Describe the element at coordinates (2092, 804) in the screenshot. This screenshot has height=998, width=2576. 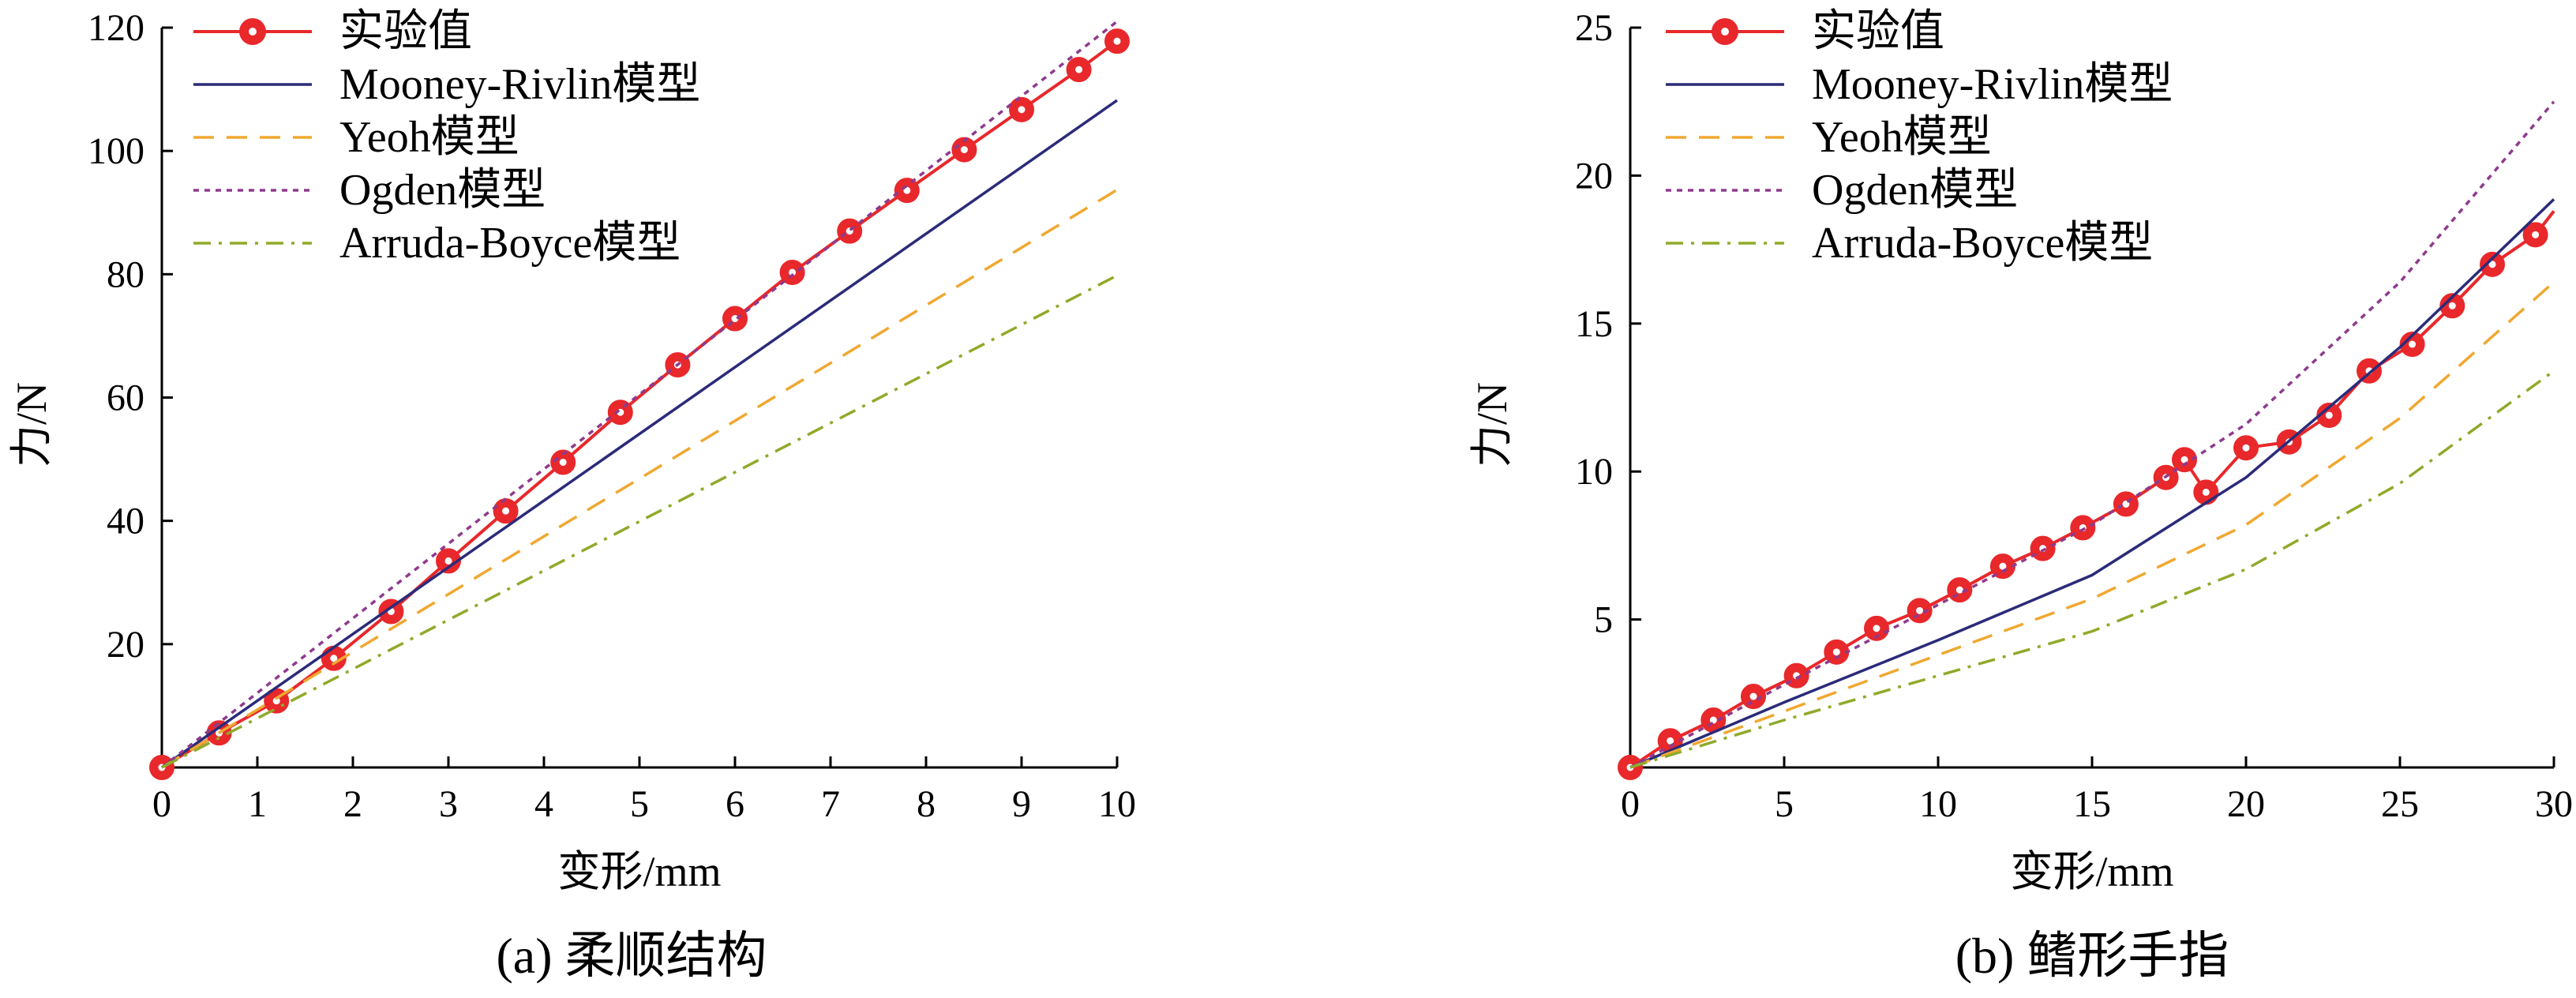
I see `x-tick-label: 15` at that location.